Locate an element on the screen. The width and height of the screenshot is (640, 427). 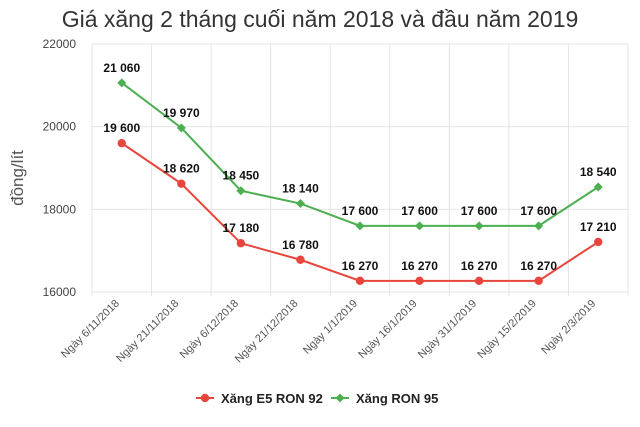
data-label: 18 450 is located at coordinates (241, 176).